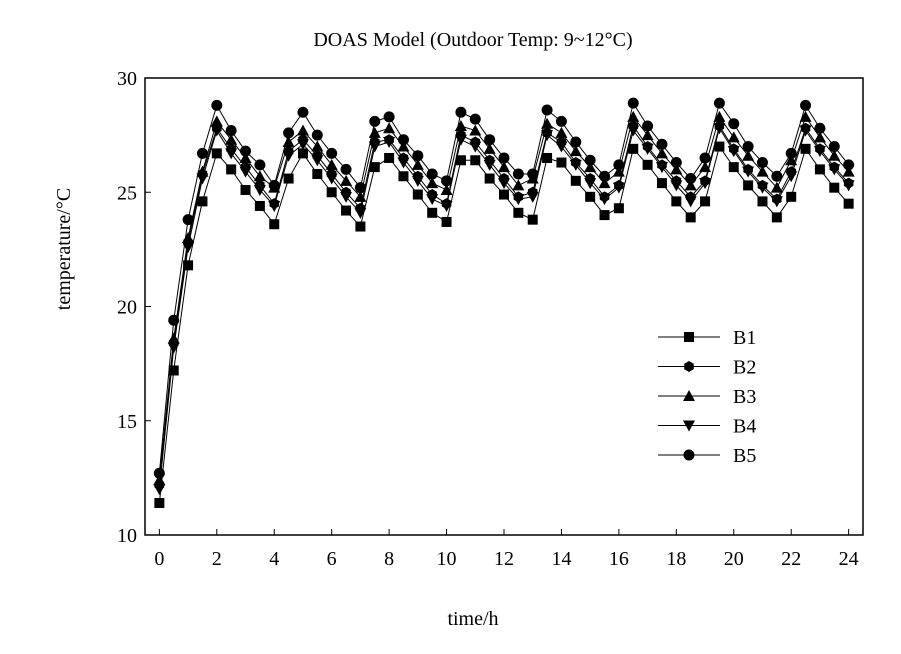 This screenshot has height=654, width=901. Describe the element at coordinates (707, 427) in the screenshot. I see `legend-item-b4: B4` at that location.